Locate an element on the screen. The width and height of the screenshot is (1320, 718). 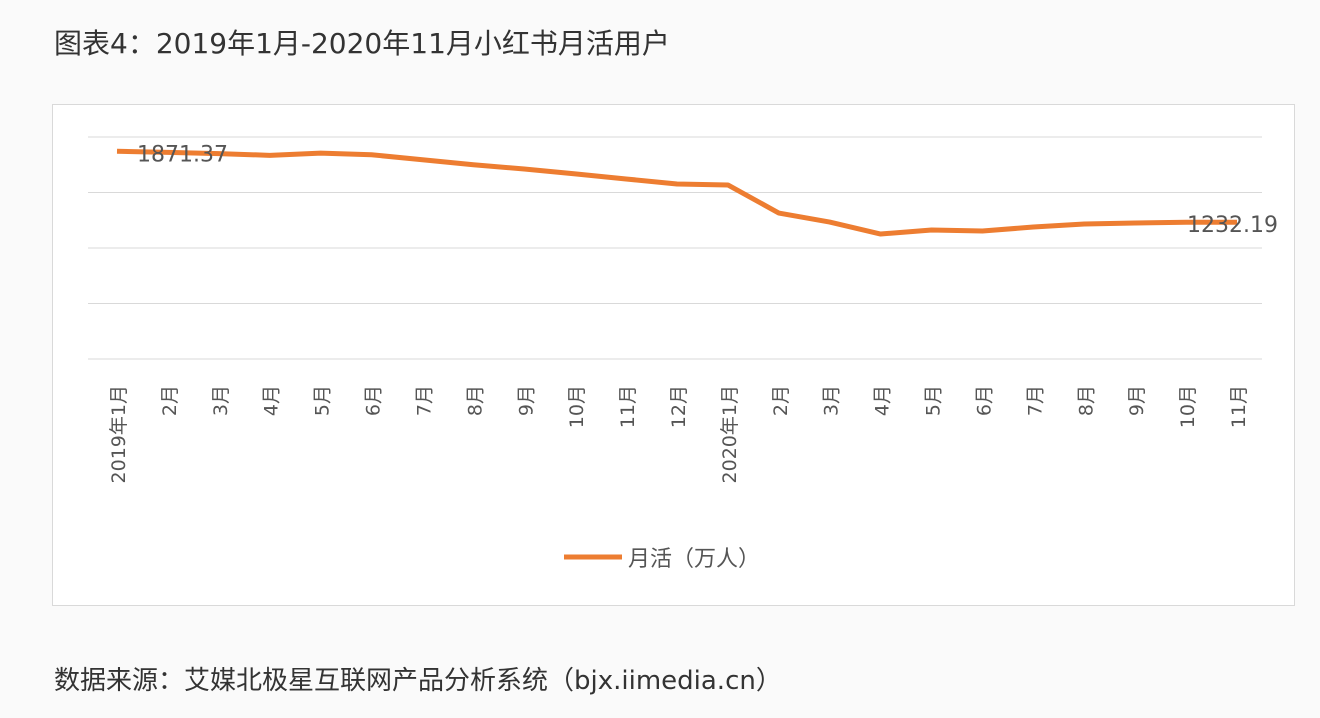
source-note: 数据来源：艾媒北极星互联网产品分析系统（bjx.iimedia.cn） is located at coordinates (418, 681).